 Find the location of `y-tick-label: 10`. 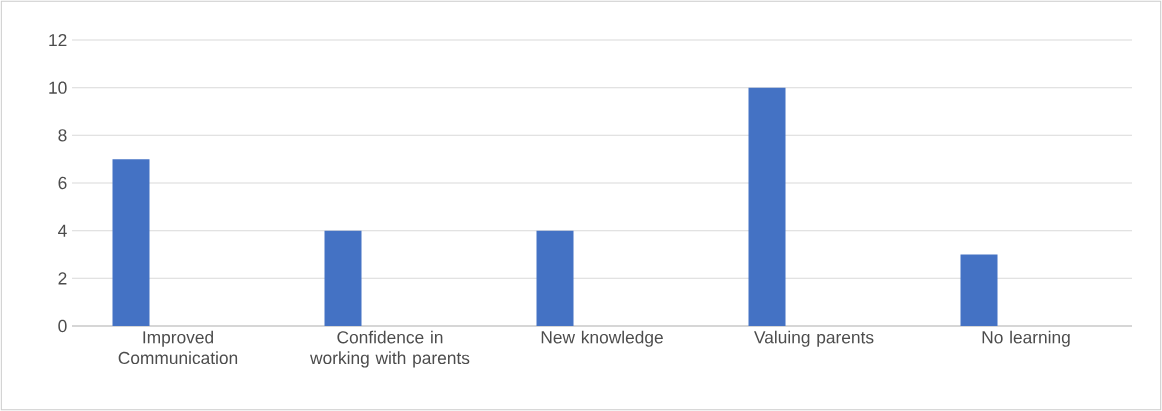

y-tick-label: 10 is located at coordinates (58, 87).